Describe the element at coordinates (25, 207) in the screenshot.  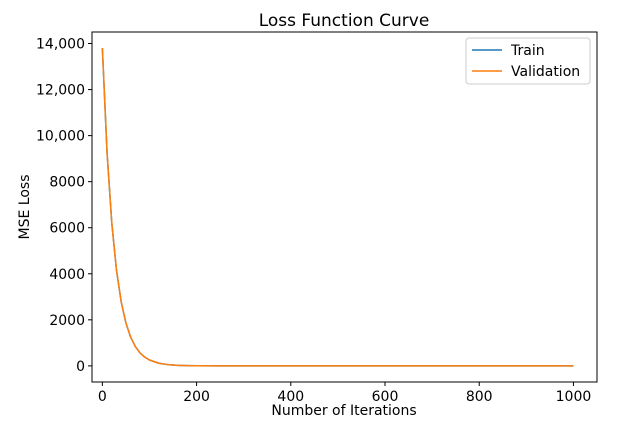
I see `y-axis-label: MSE Loss` at that location.